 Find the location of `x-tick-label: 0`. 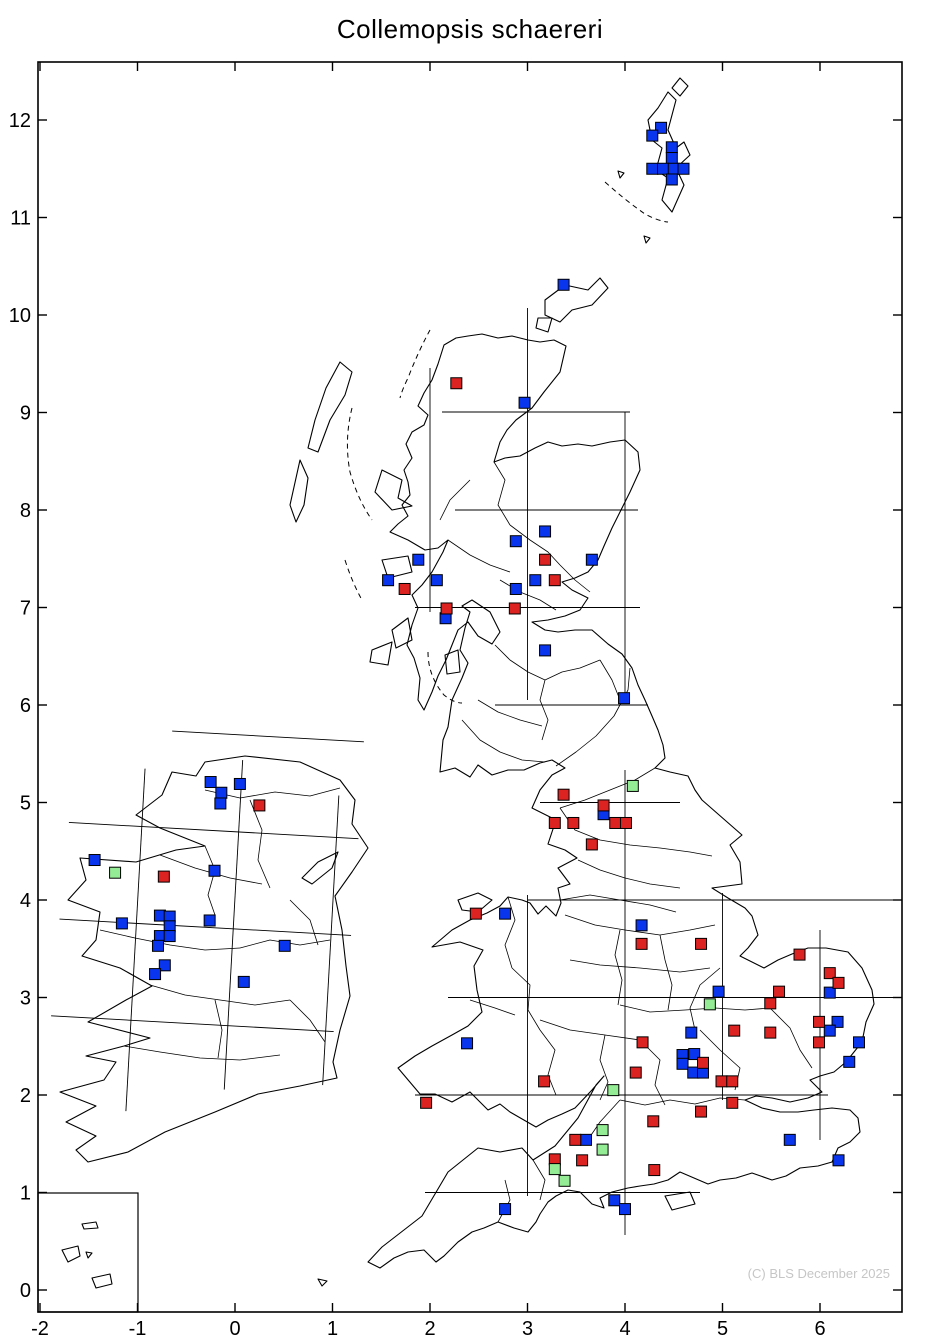

x-tick-label: 0 is located at coordinates (234, 1329).